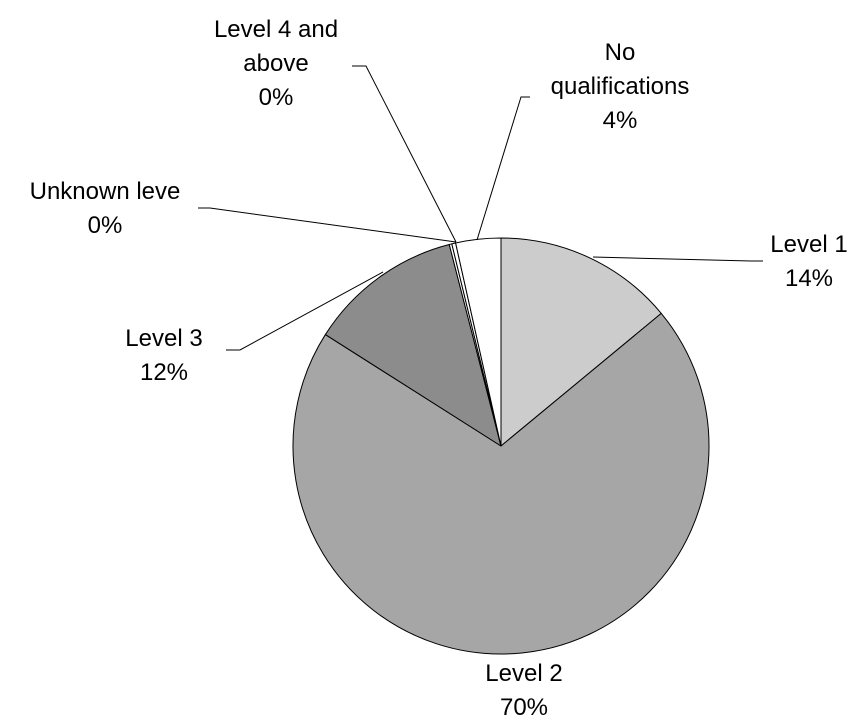 The image size is (859, 724). I want to click on slice-percent-level-3: 12%, so click(164, 372).